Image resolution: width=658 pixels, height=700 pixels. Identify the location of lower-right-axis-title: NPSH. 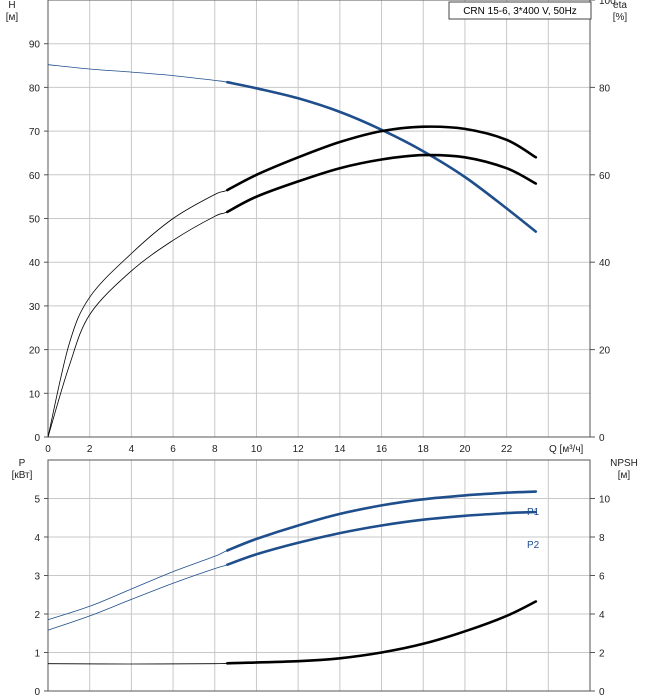
(624, 463).